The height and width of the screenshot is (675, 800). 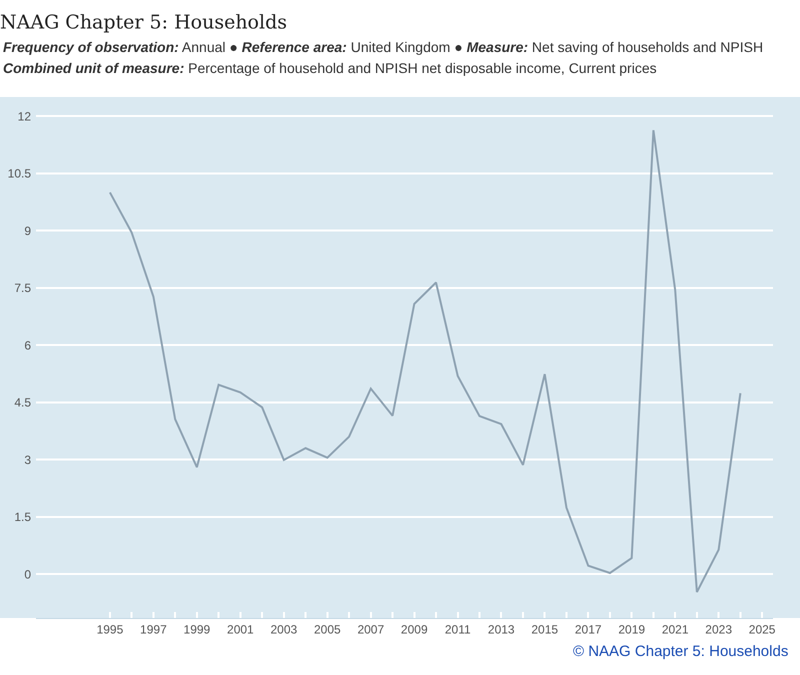 I want to click on x-tick-label: 2023, so click(x=718, y=629).